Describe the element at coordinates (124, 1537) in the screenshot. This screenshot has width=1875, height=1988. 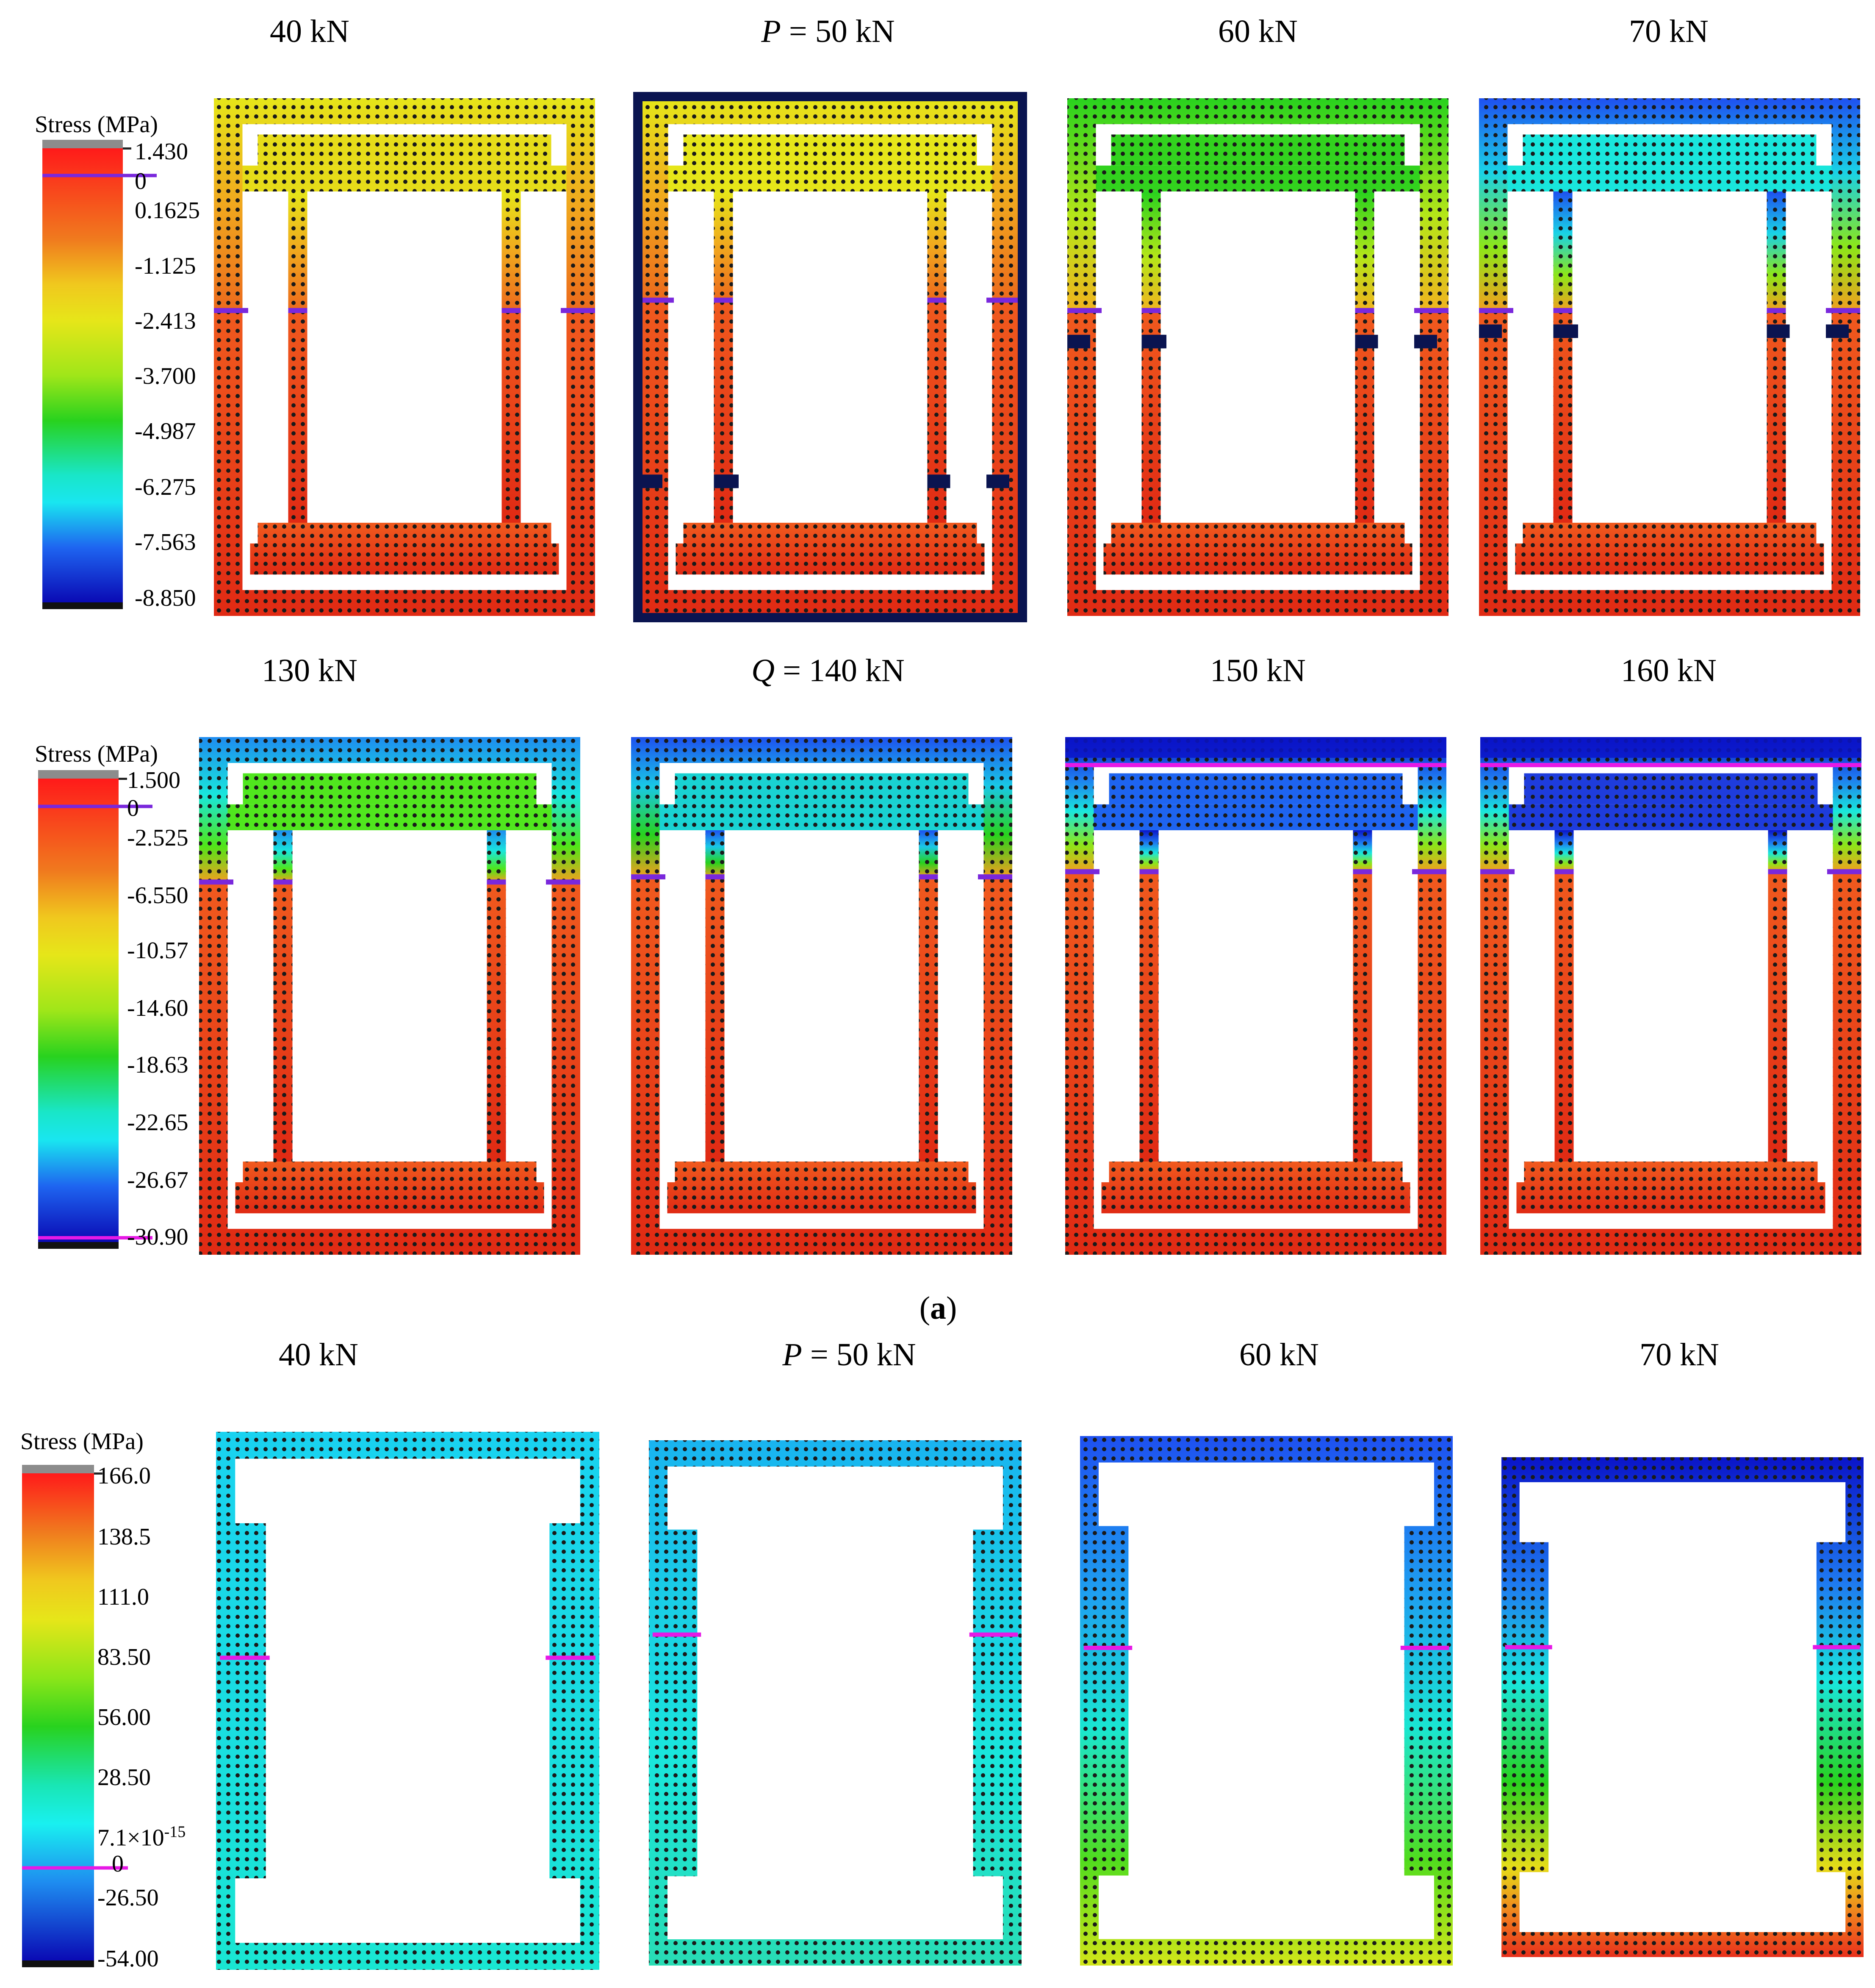
I see `legend-tick: 138.5` at that location.